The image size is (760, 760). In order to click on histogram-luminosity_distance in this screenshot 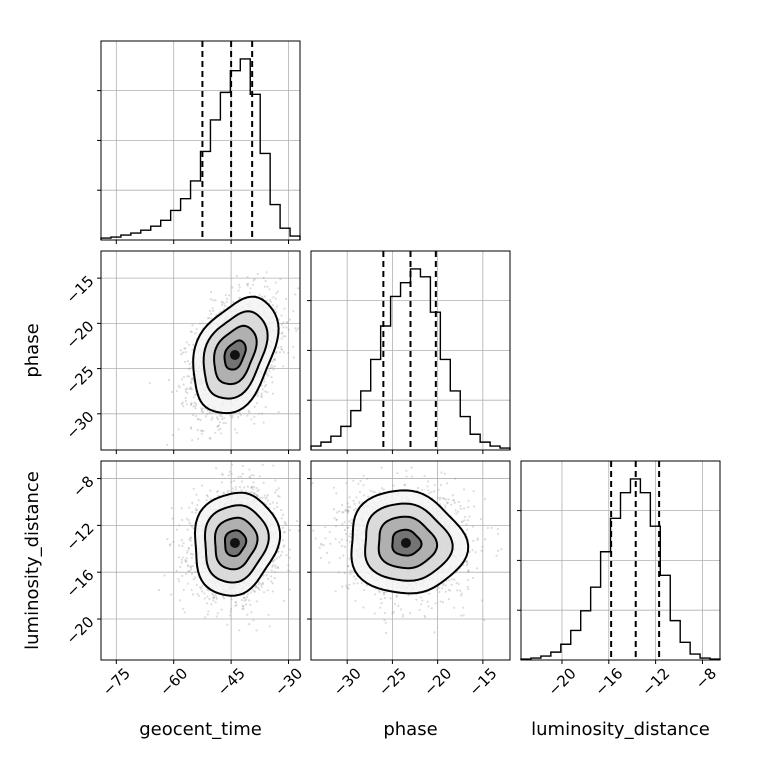, I will do `click(620, 569)`.